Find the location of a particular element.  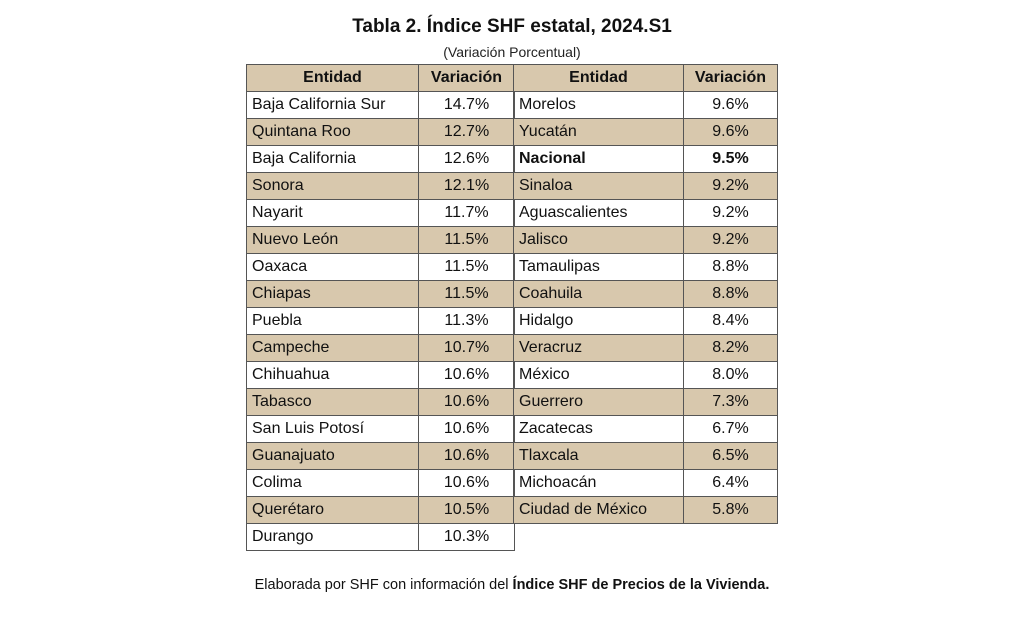

cell-entidad: Coahuila is located at coordinates (598, 294).